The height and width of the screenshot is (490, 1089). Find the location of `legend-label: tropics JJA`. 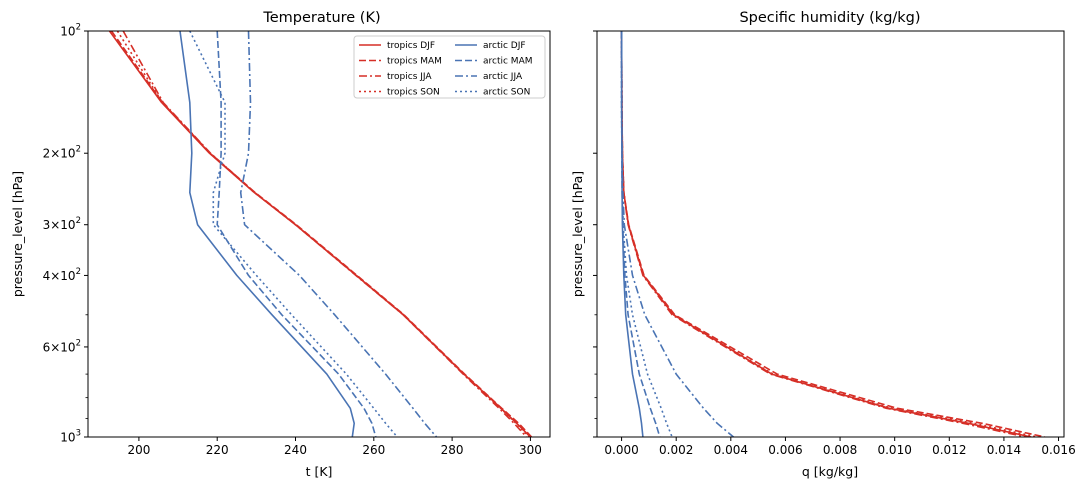

legend-label: tropics JJA is located at coordinates (409, 77).